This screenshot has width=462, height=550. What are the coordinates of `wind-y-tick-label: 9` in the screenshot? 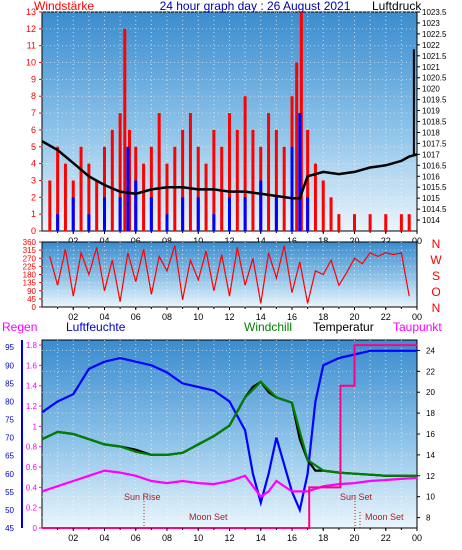 It's located at (33, 79).